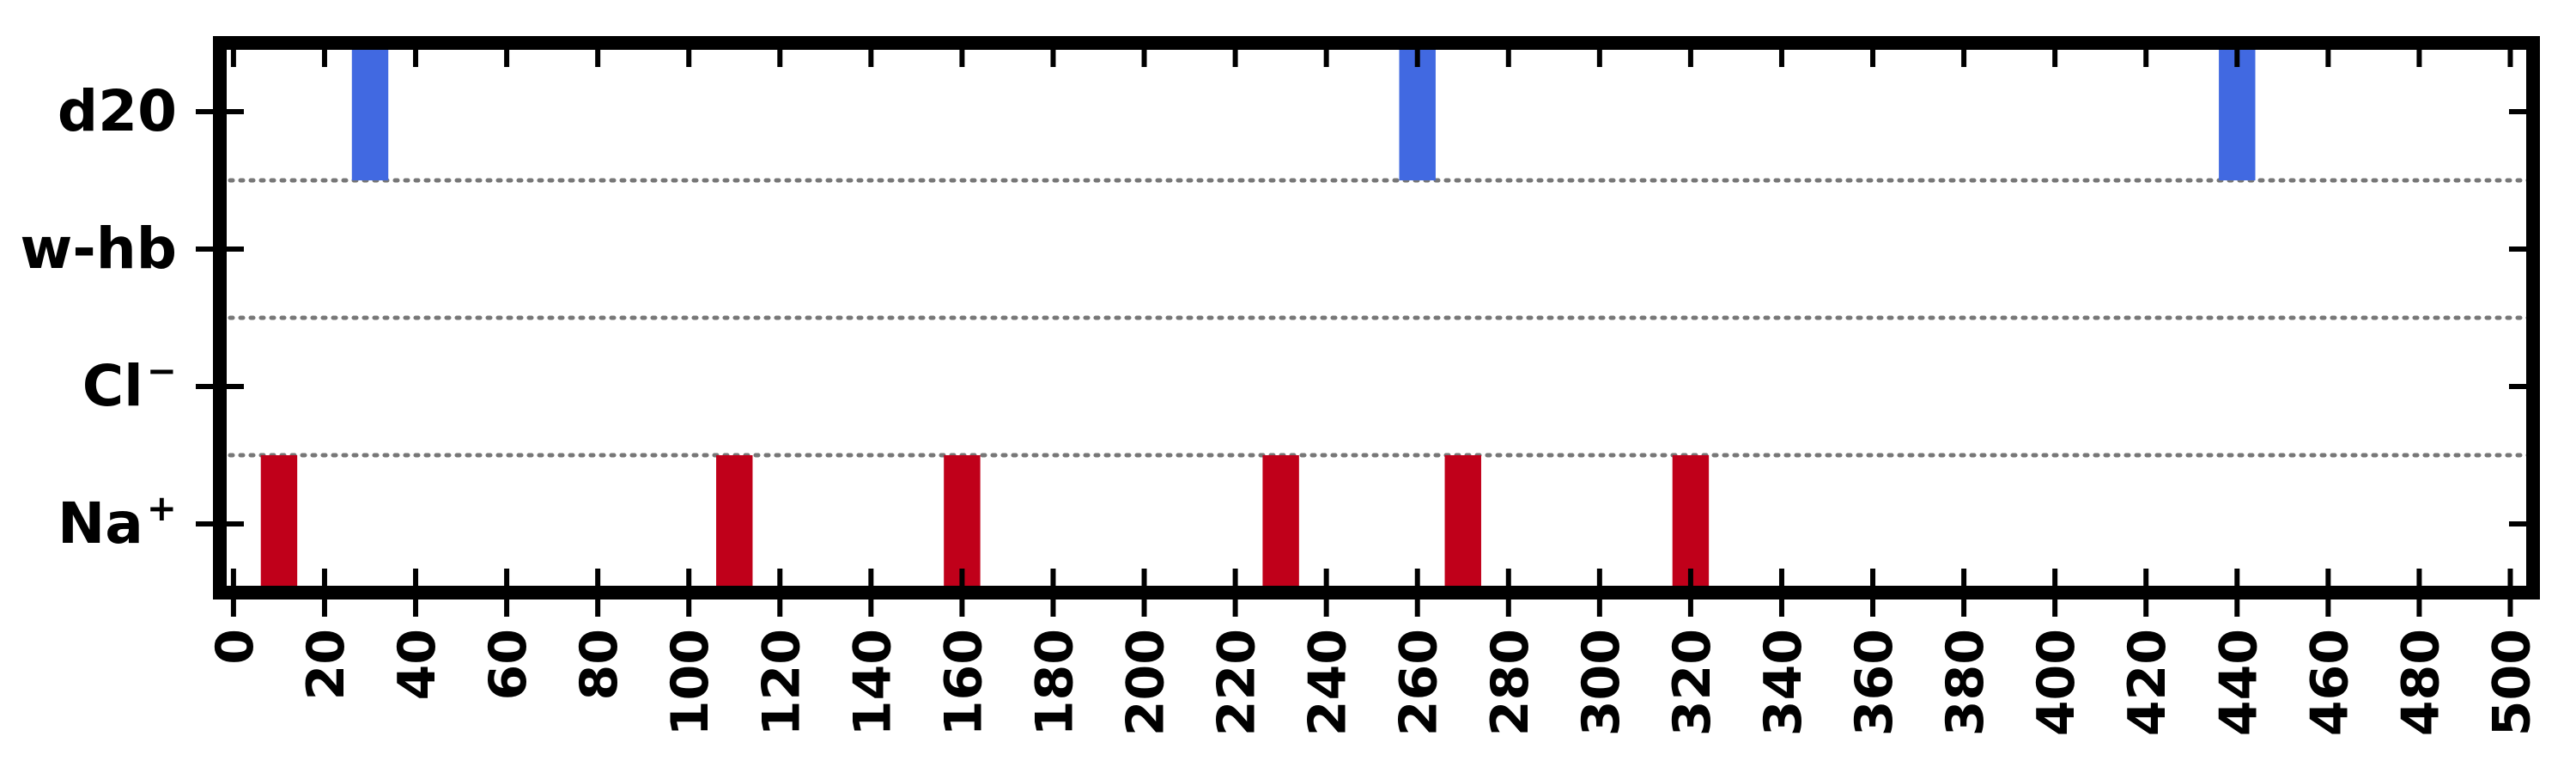 This screenshot has height=773, width=2576. I want to click on x-tick-label: 0, so click(235, 647).